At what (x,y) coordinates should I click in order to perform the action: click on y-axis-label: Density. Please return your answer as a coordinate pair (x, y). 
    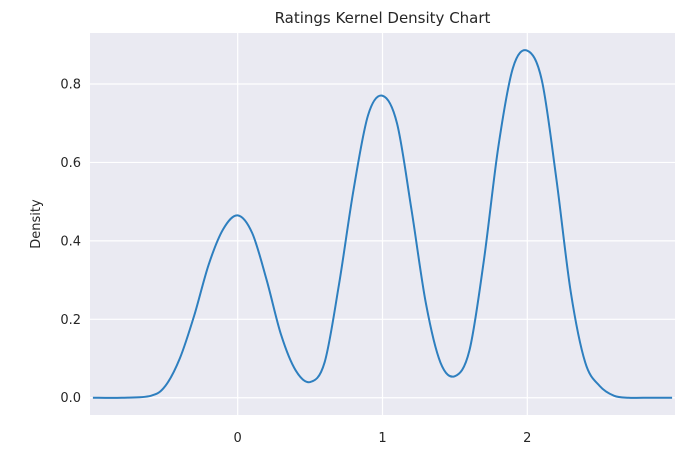
    Looking at the image, I should click on (36, 224).